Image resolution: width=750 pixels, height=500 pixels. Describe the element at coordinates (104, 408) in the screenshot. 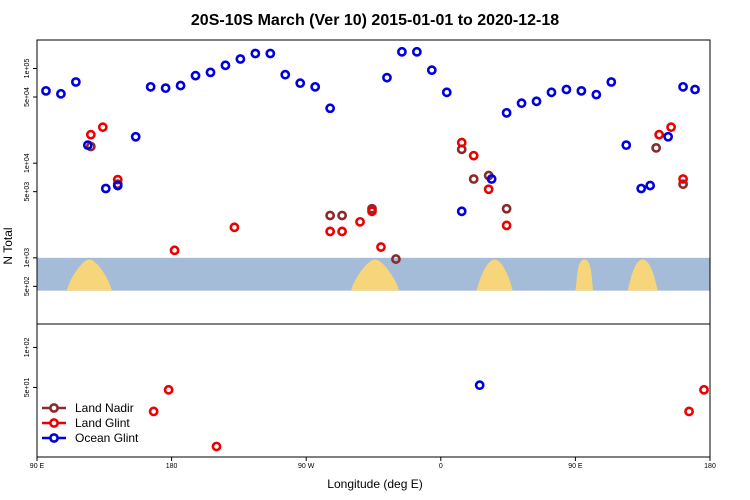

I see `legend-label-land-nadir: Land Nadir` at that location.